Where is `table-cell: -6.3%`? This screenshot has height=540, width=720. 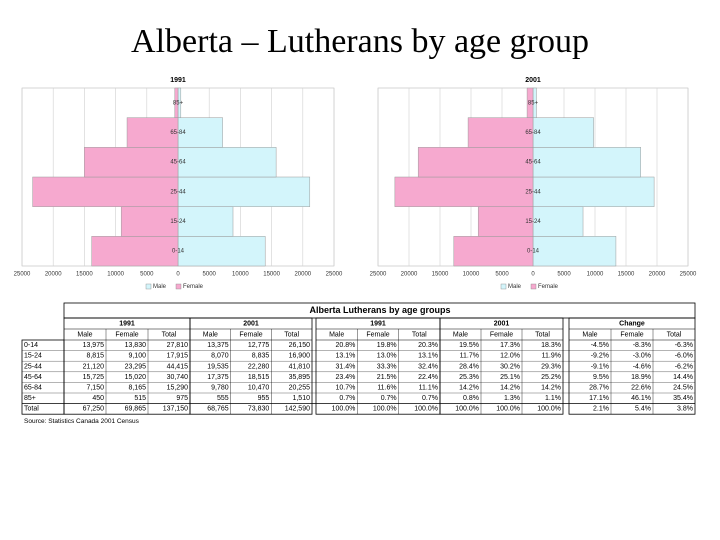 table-cell: -6.3% is located at coordinates (684, 345).